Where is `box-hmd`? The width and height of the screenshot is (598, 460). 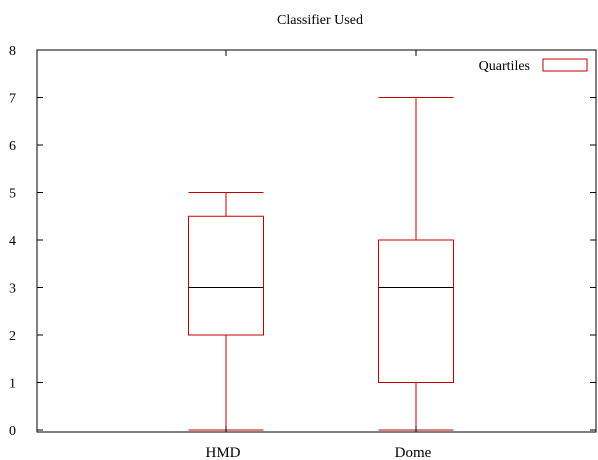
box-hmd is located at coordinates (226, 311).